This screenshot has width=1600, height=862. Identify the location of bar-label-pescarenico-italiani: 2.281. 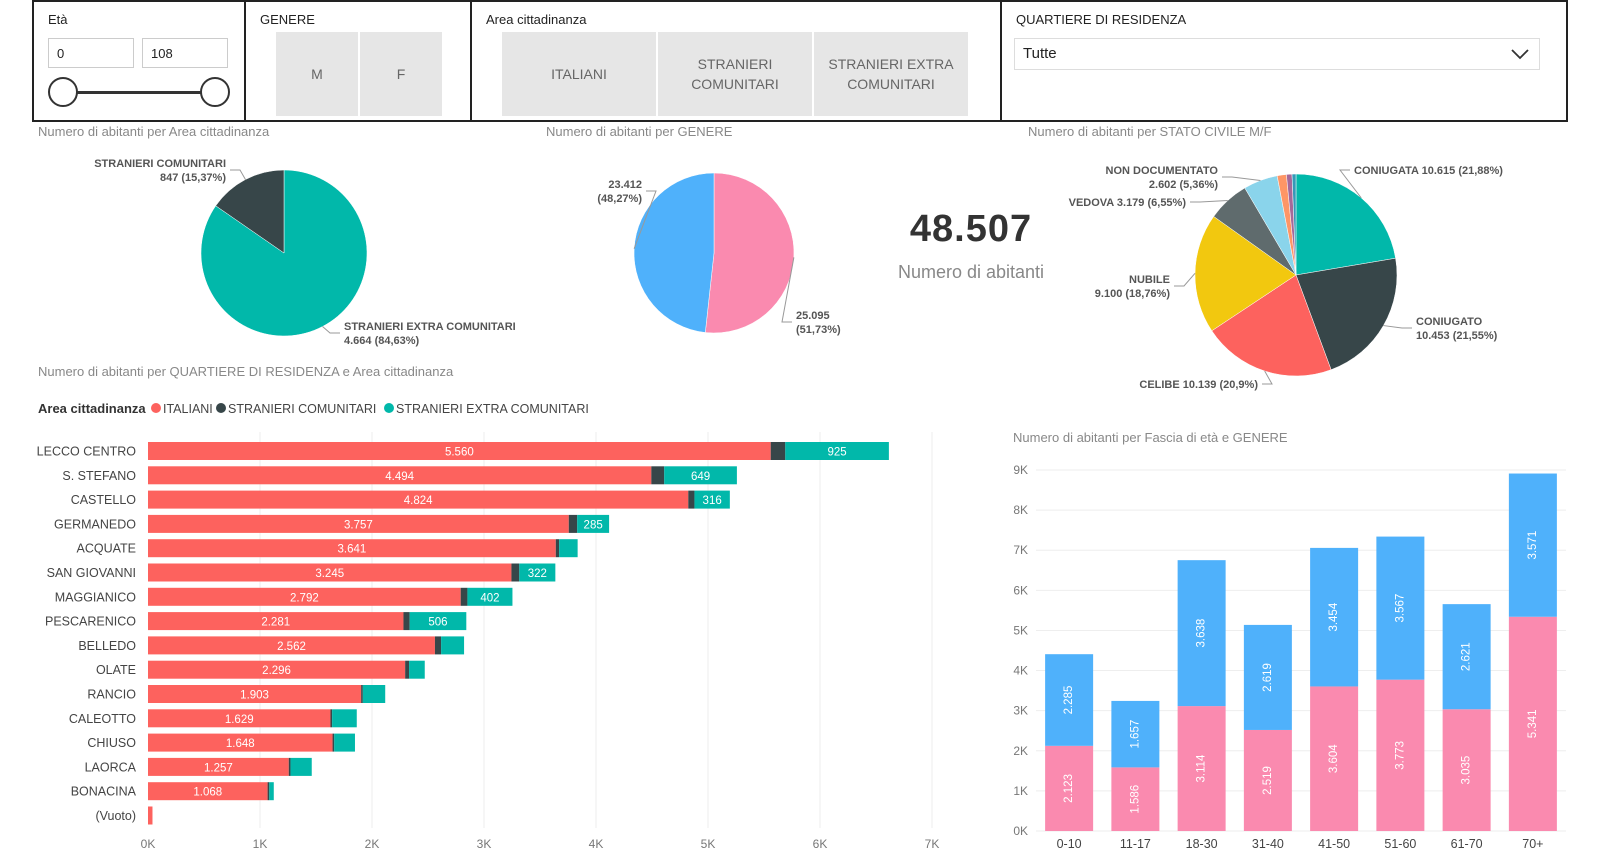
(275, 623).